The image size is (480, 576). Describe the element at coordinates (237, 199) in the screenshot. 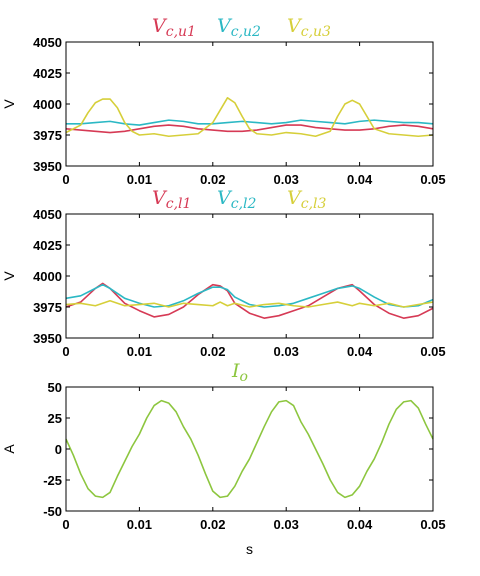

I see `legend-entry: Vc,l2` at that location.